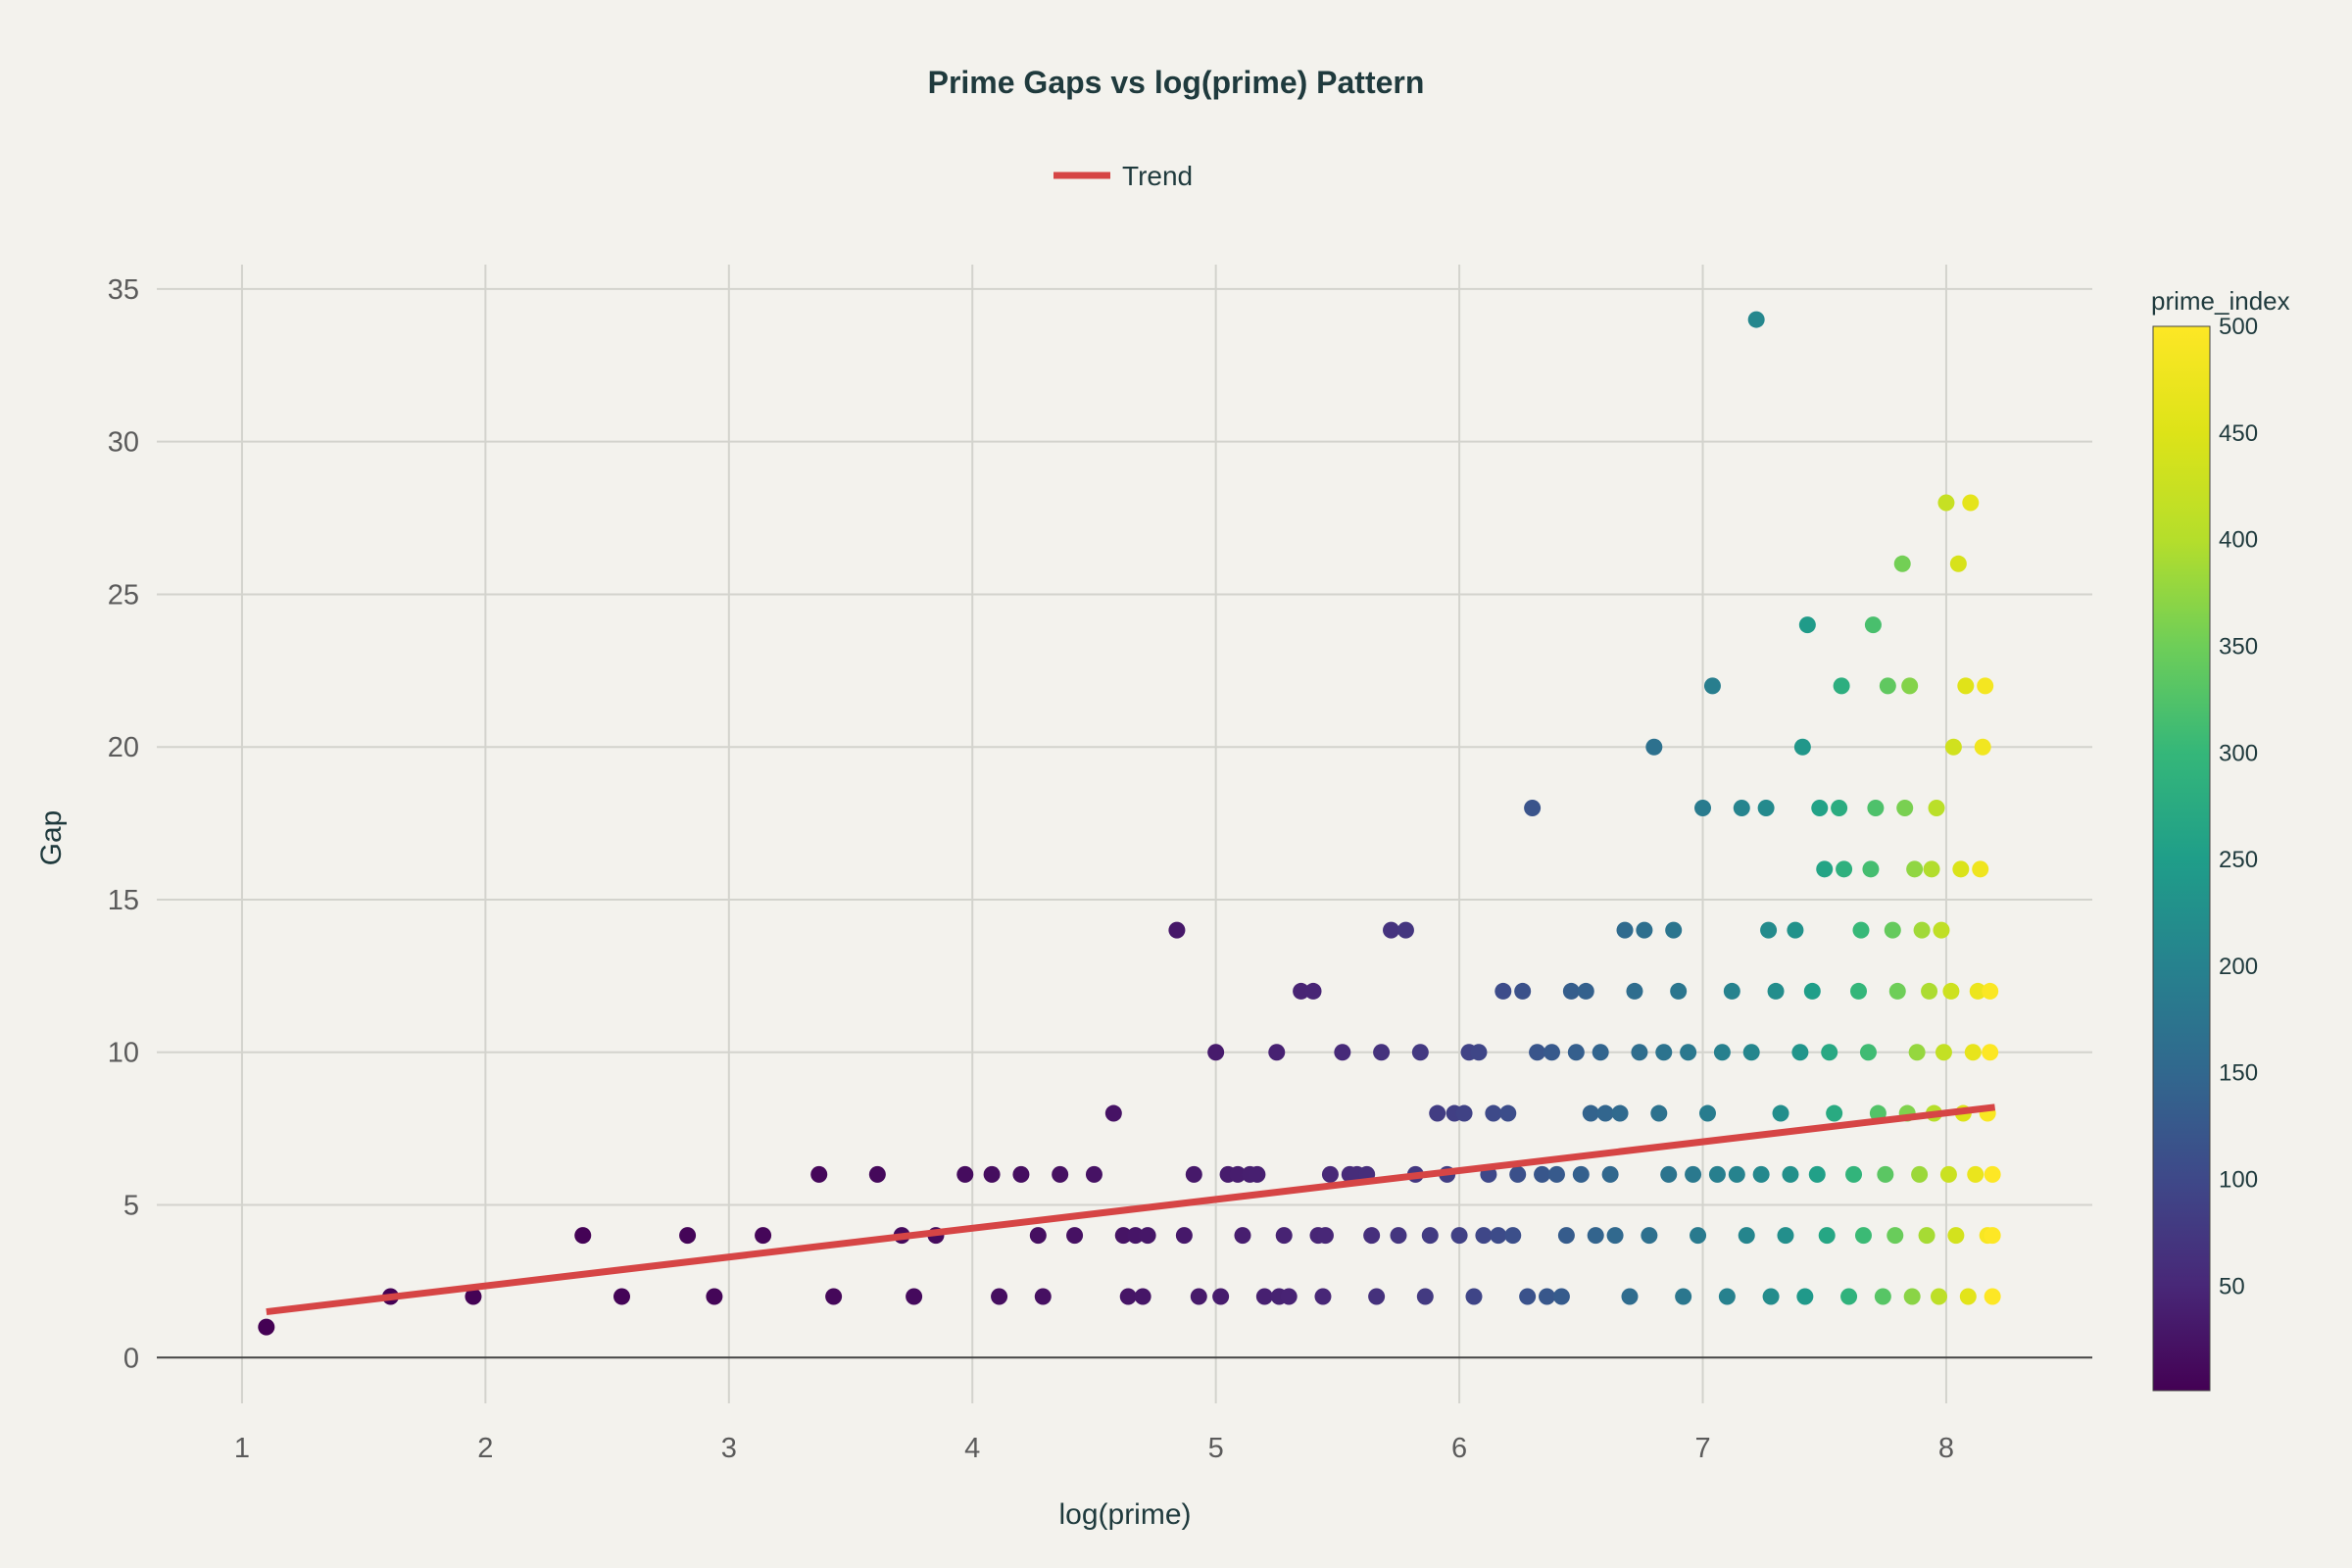  I want to click on y-tick-label: 30, so click(124, 443).